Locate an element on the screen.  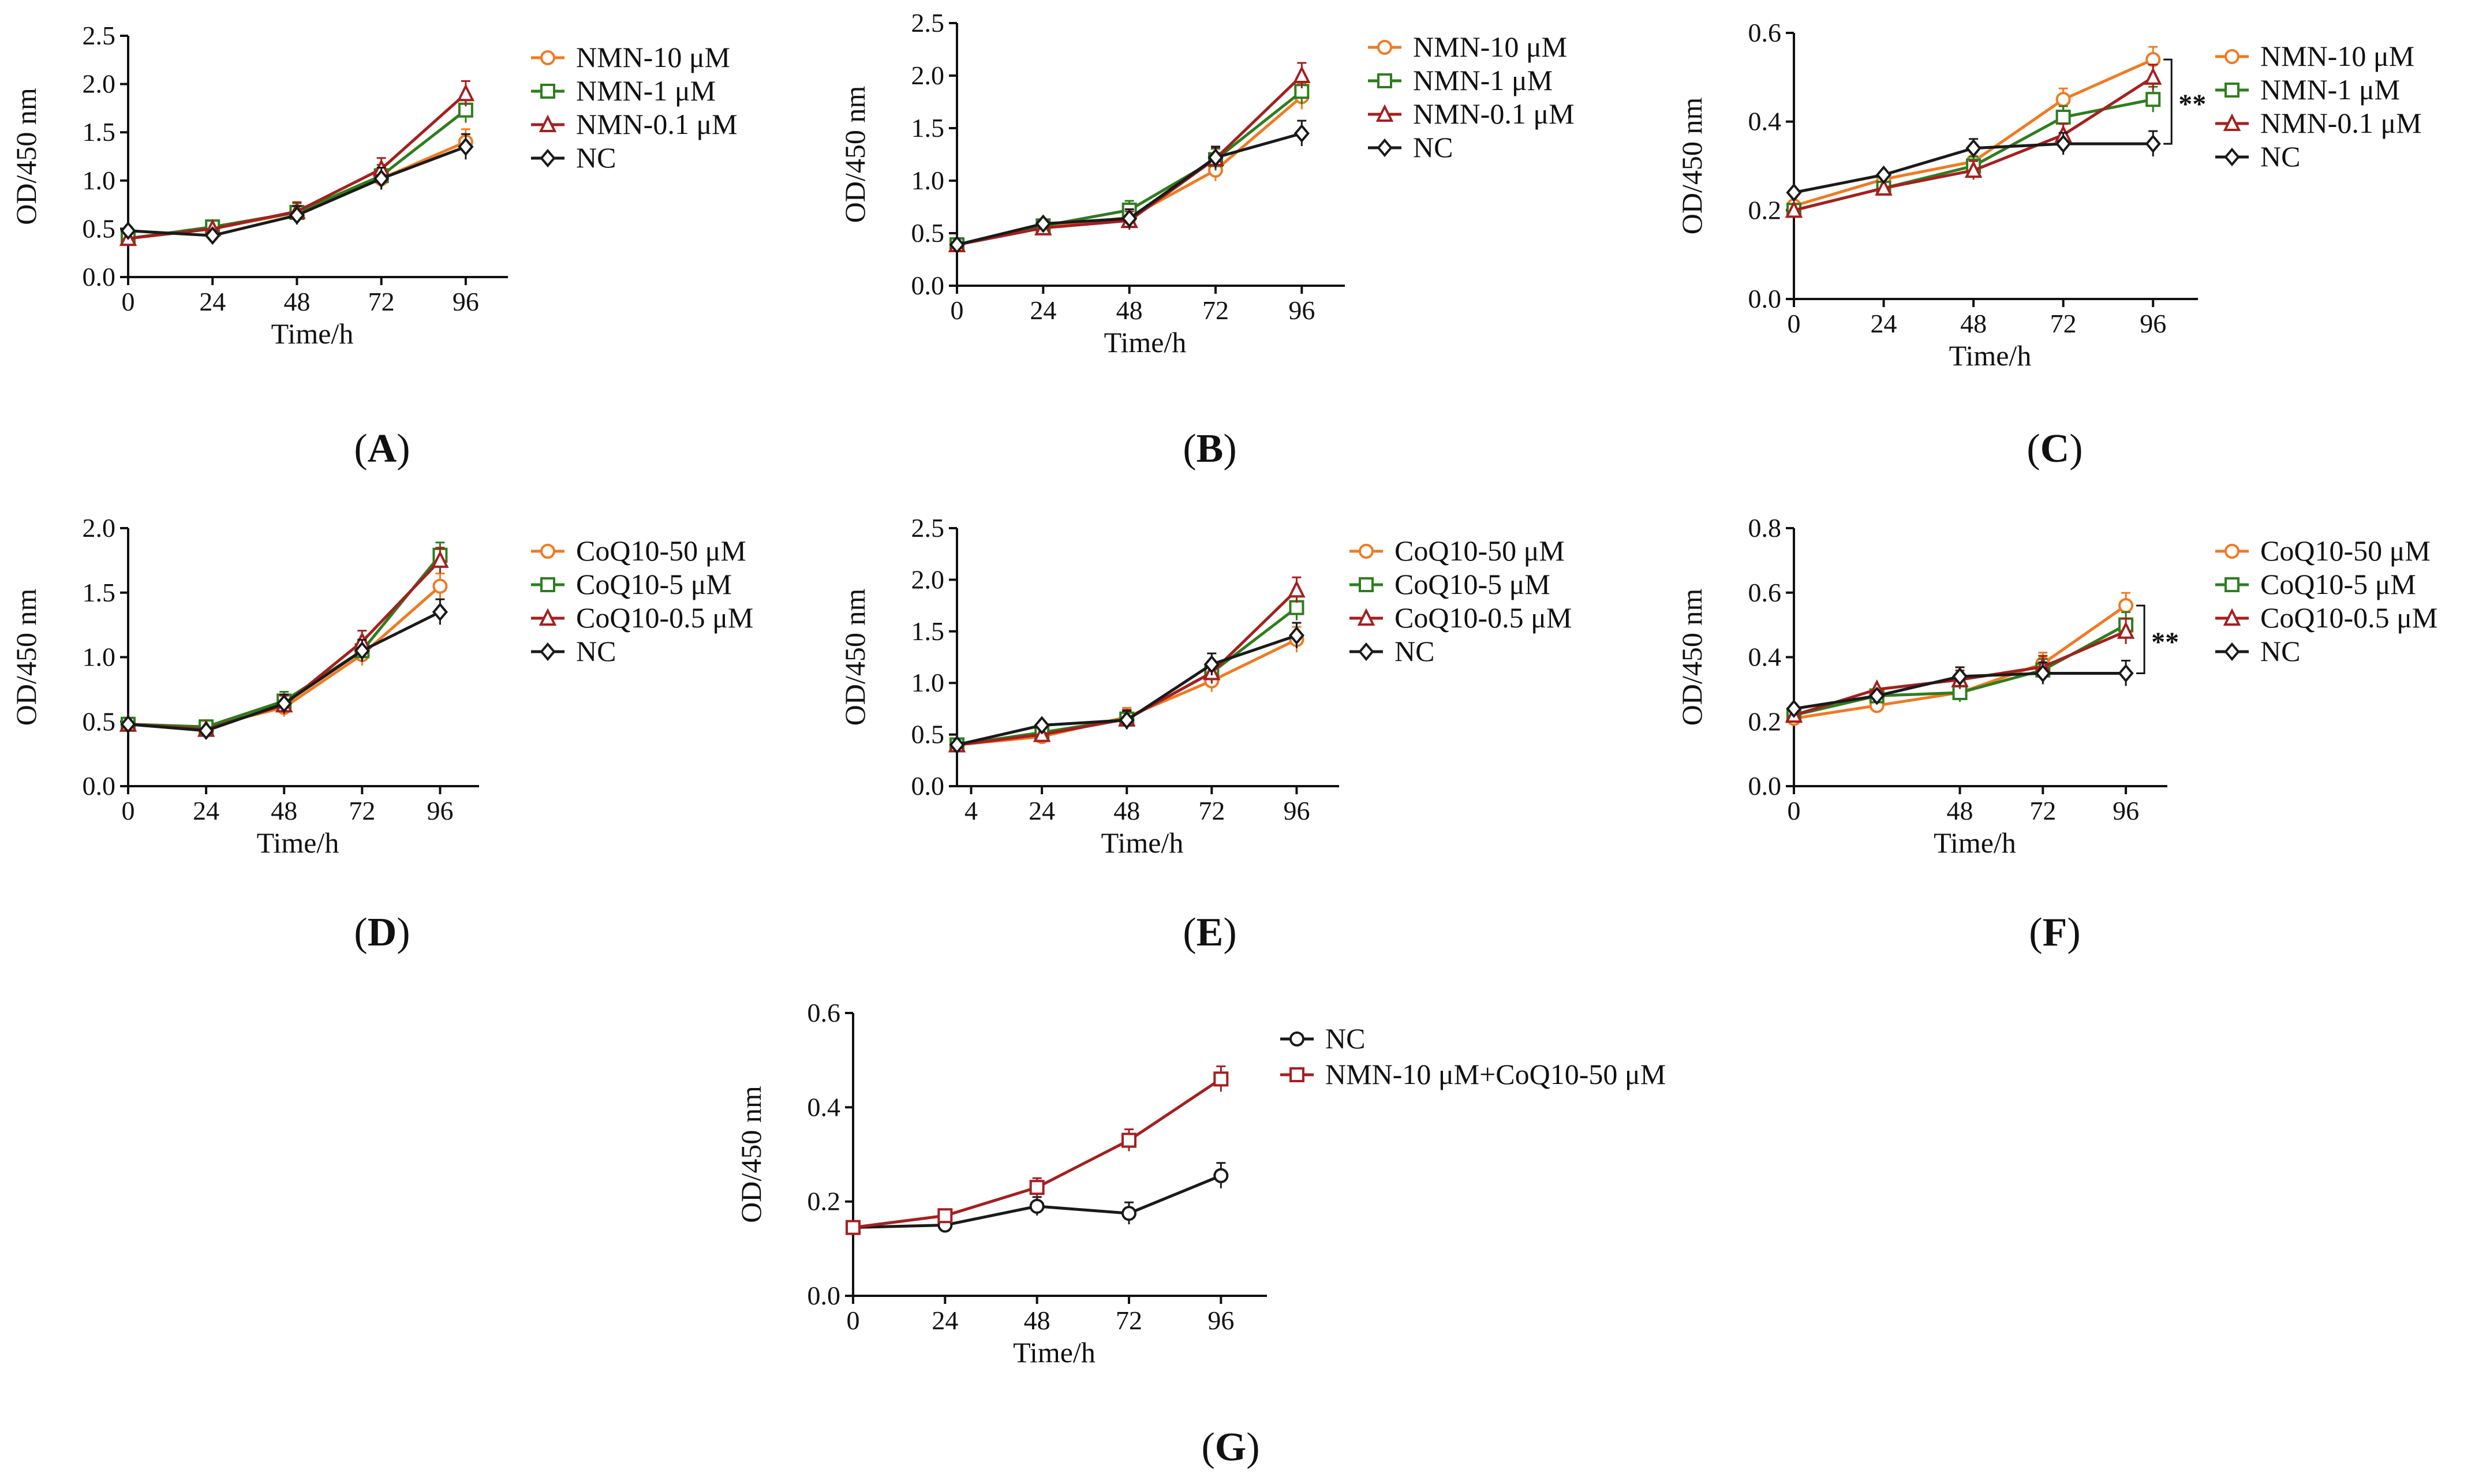
x-tick-label: 4 is located at coordinates (971, 811).